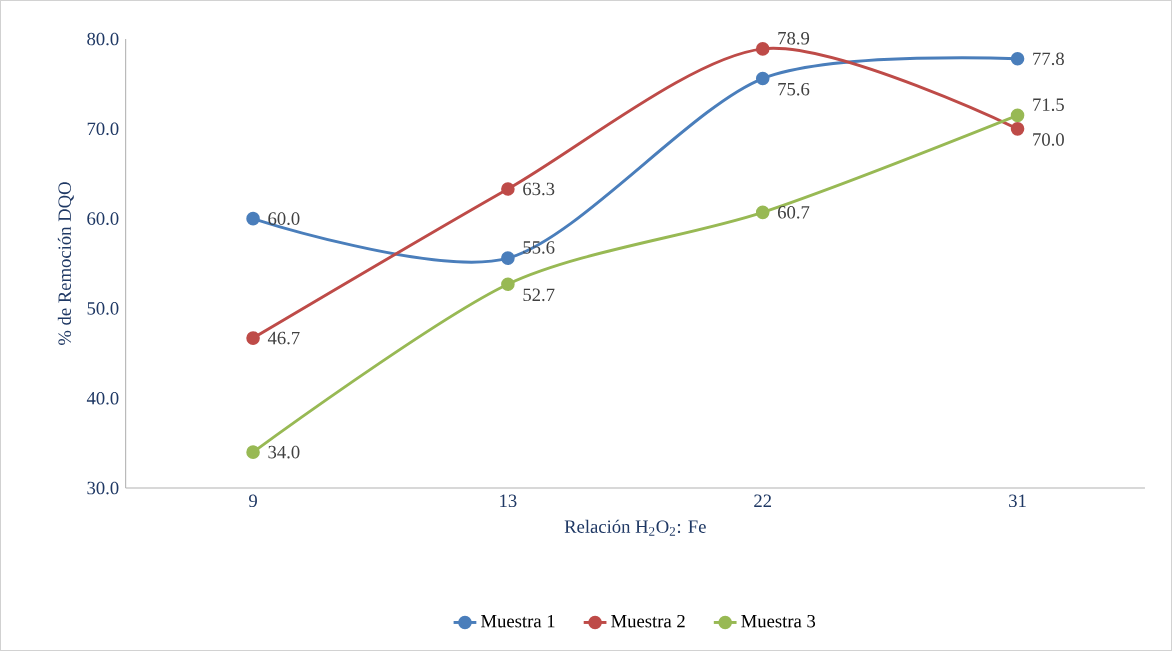  I want to click on data-label: 70.0, so click(1048, 139).